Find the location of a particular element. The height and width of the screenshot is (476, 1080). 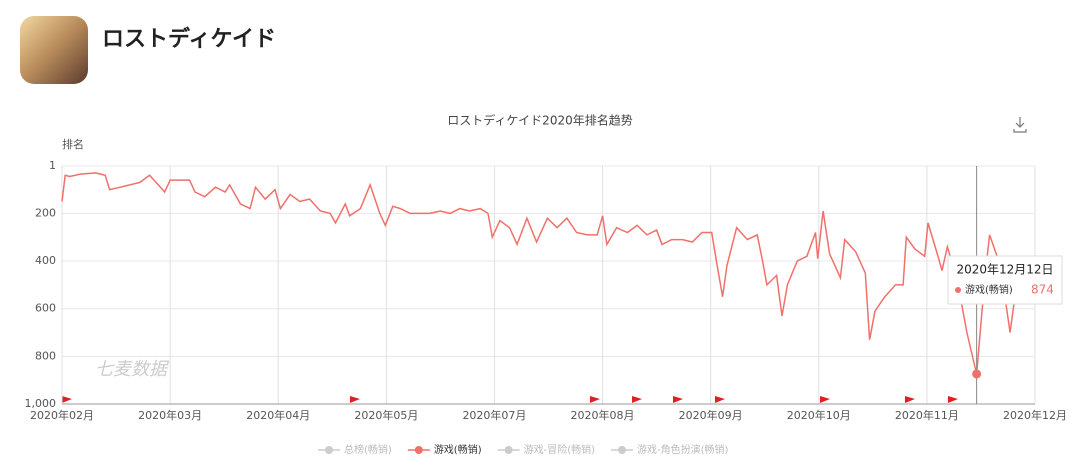

legend-label: 游戏(畅销) is located at coordinates (458, 449).